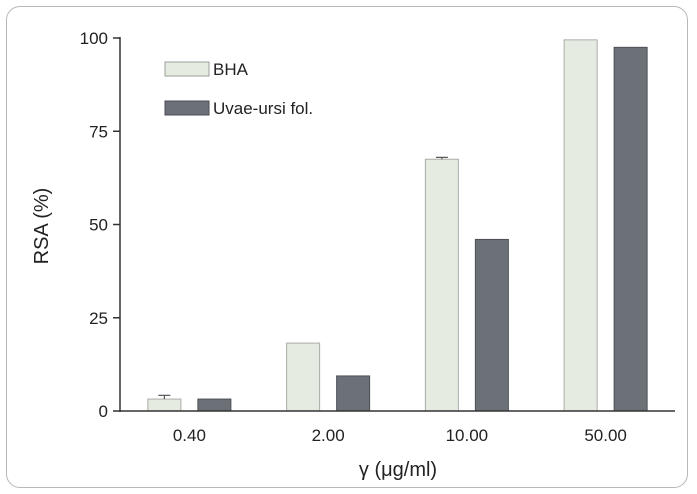 This screenshot has width=697, height=494. Describe the element at coordinates (94, 38) in the screenshot. I see `y-tick-label-4: 100` at that location.